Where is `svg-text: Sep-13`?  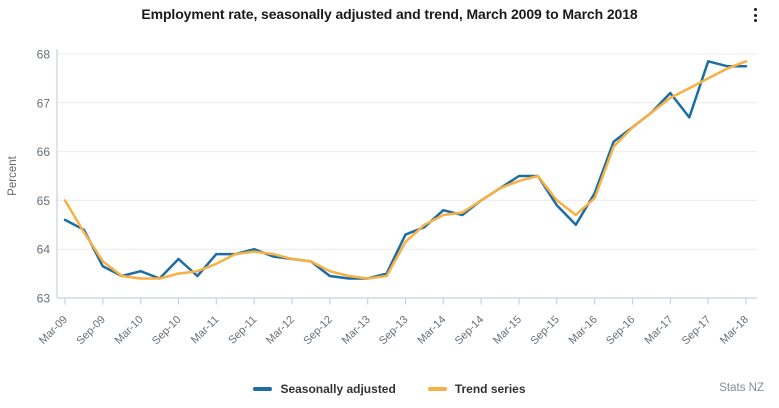 svg-text: Sep-13 is located at coordinates (394, 331).